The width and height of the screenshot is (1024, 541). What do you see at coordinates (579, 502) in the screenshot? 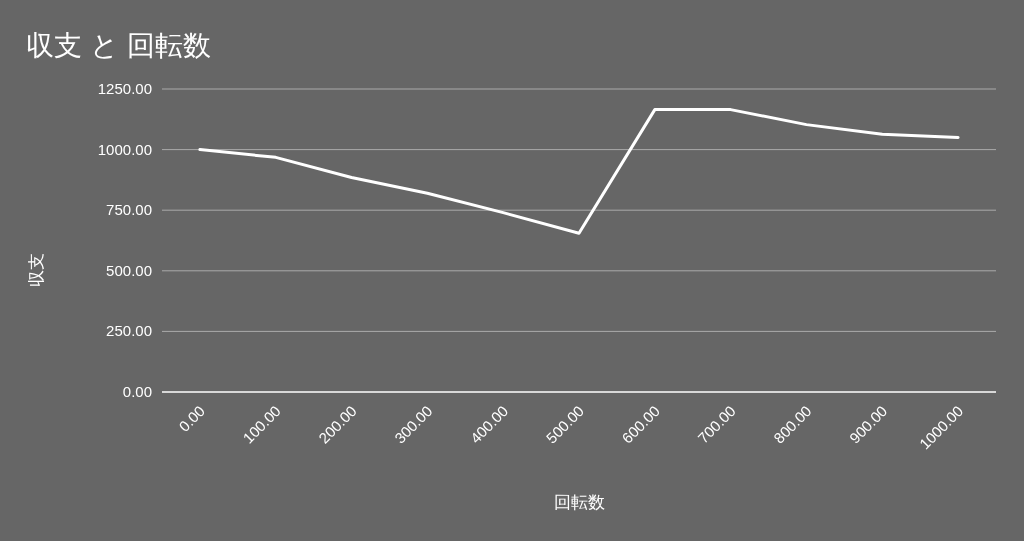
I see `x-axis-title: 回転数` at bounding box center [579, 502].